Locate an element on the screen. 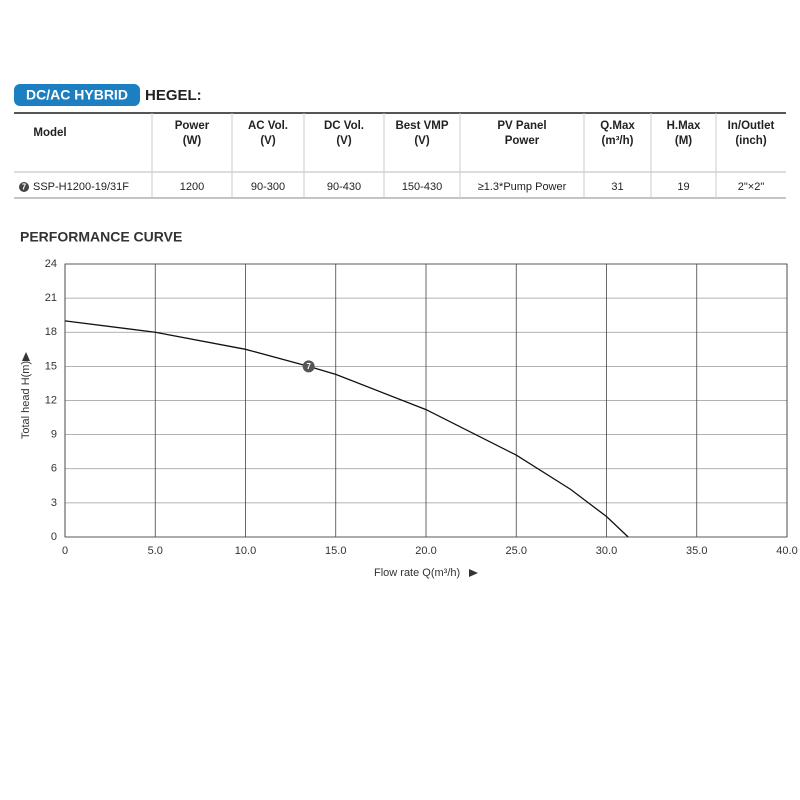  column-header: AC Vol. is located at coordinates (268, 126).